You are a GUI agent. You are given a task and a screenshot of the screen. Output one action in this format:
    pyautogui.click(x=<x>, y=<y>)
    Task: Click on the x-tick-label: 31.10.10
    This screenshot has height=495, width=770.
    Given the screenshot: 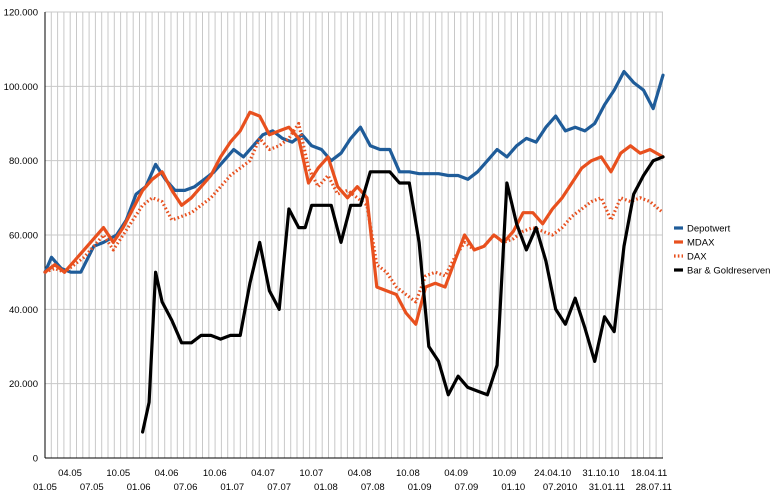 What is the action you would take?
    pyautogui.click(x=600, y=473)
    